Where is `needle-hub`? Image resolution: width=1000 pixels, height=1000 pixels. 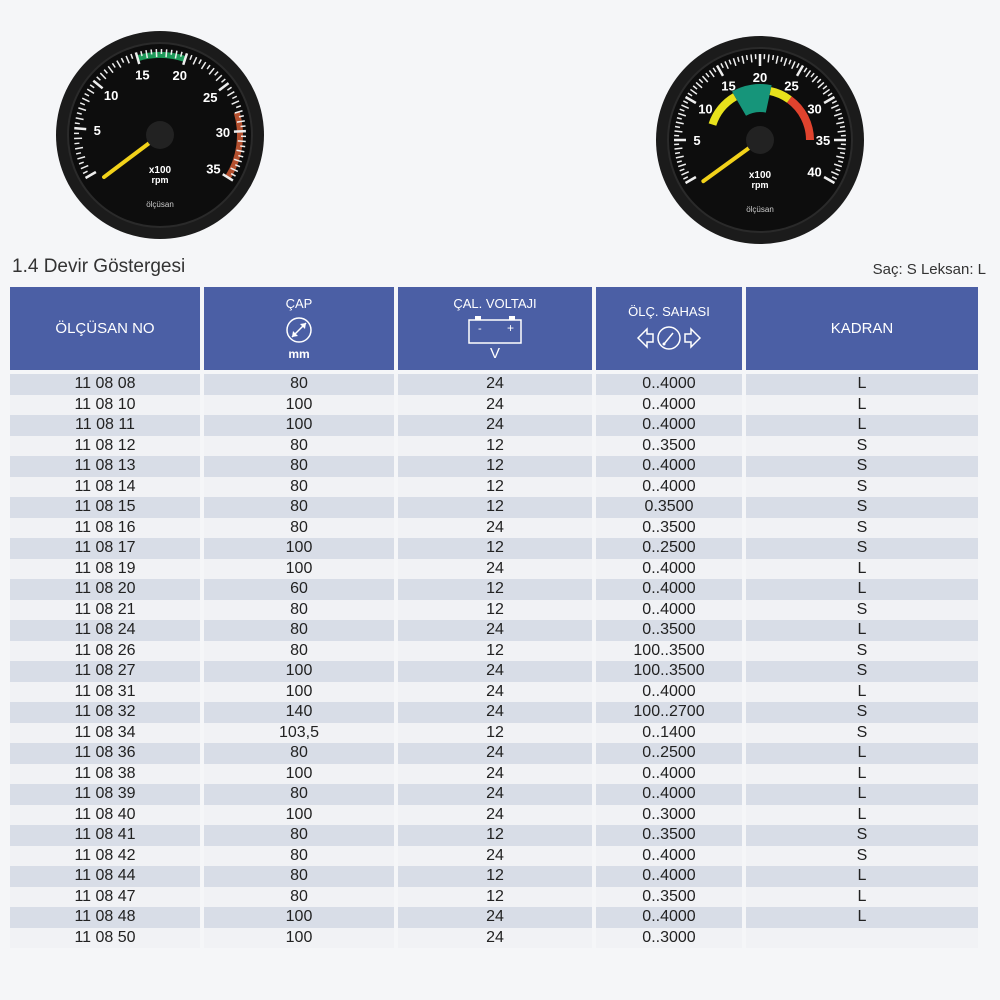
needle-hub is located at coordinates (760, 140).